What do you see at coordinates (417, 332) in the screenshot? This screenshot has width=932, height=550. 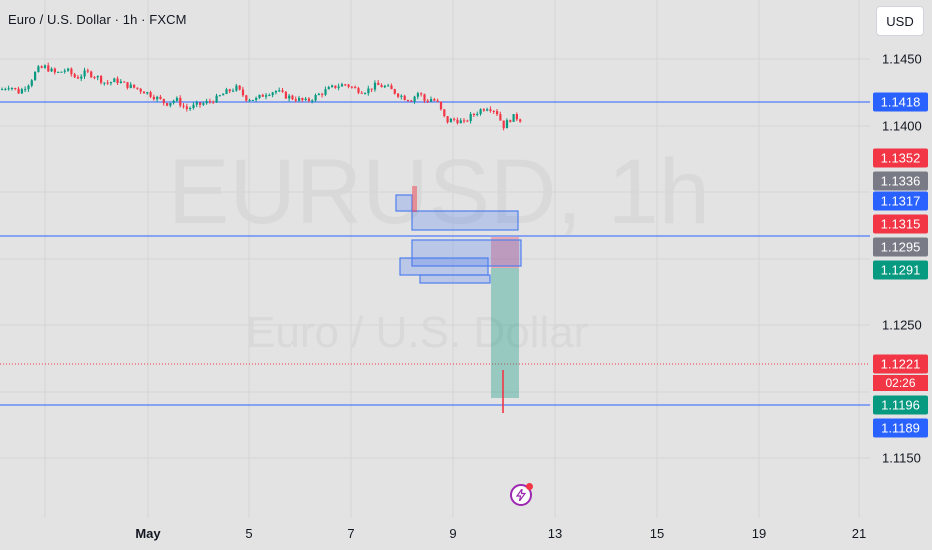 I see `name-watermark: Euro / U.S. Dollar` at bounding box center [417, 332].